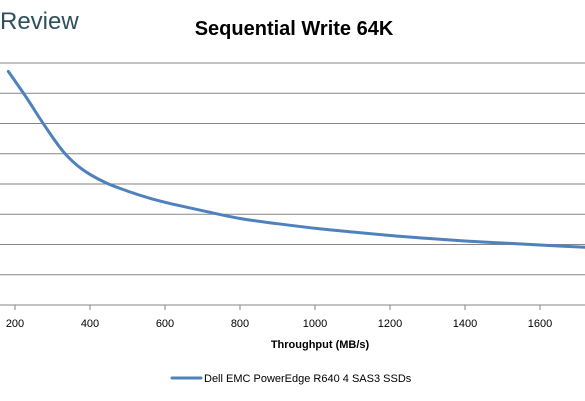 The width and height of the screenshot is (585, 401). I want to click on legend: Dell EMC PowerEdge R640 4 SAS3 SSDs, so click(291, 379).